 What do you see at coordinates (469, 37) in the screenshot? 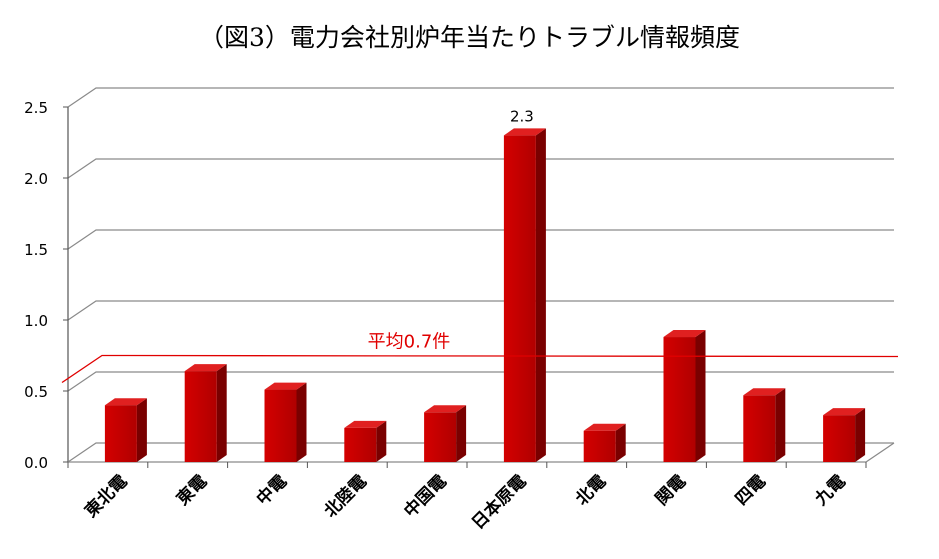
I see `chart-title: （図3）電力会社別炉年当たりトラブル情報頻度` at bounding box center [469, 37].